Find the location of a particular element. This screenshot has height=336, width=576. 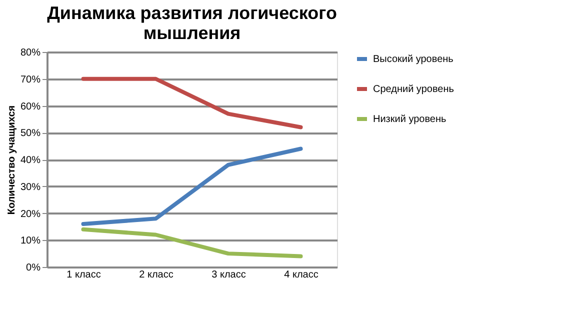

legend-label: Высокий уровень is located at coordinates (413, 59).